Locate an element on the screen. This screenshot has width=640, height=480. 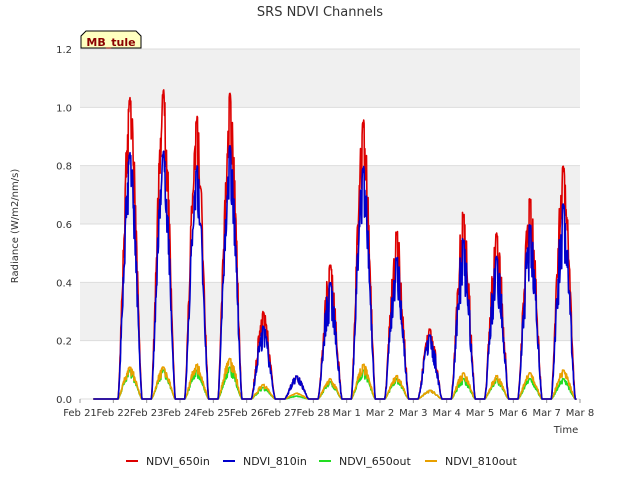
x-tick-label: Feb 23 is located at coordinates (147, 413).